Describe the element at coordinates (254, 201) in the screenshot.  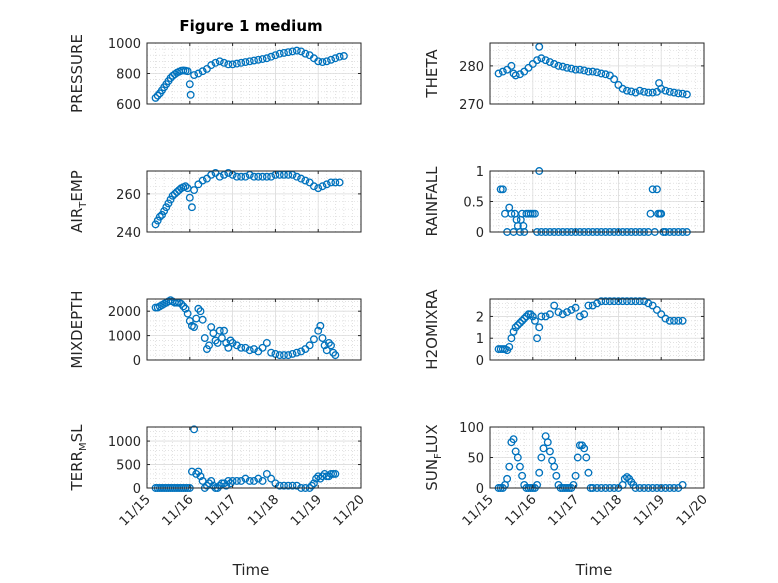
I see `air_temp-axes-box` at that location.